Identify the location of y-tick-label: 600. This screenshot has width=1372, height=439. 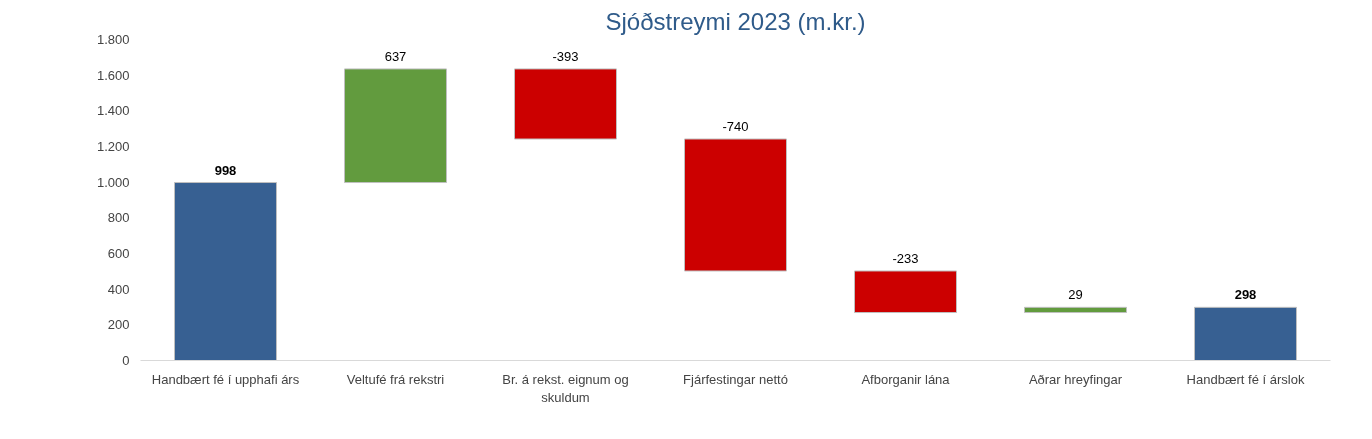
(118, 253).